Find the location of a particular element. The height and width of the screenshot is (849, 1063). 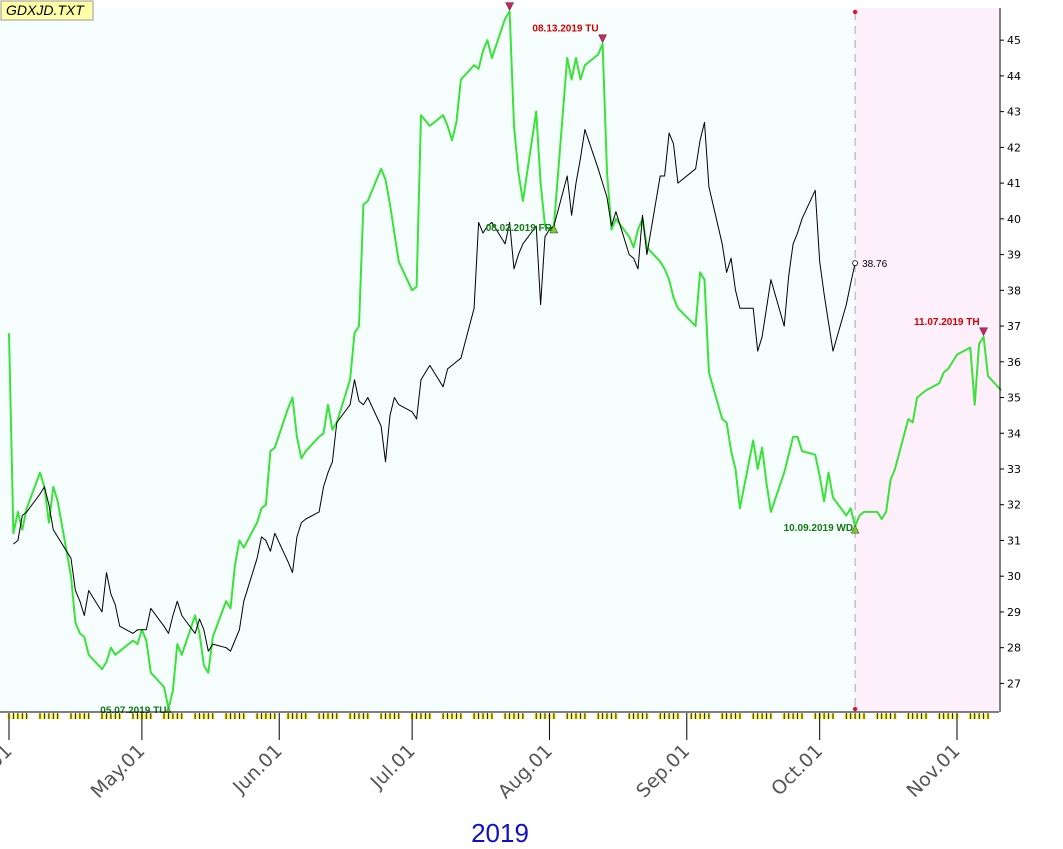

y-tick-label: 43 is located at coordinates (1014, 112).